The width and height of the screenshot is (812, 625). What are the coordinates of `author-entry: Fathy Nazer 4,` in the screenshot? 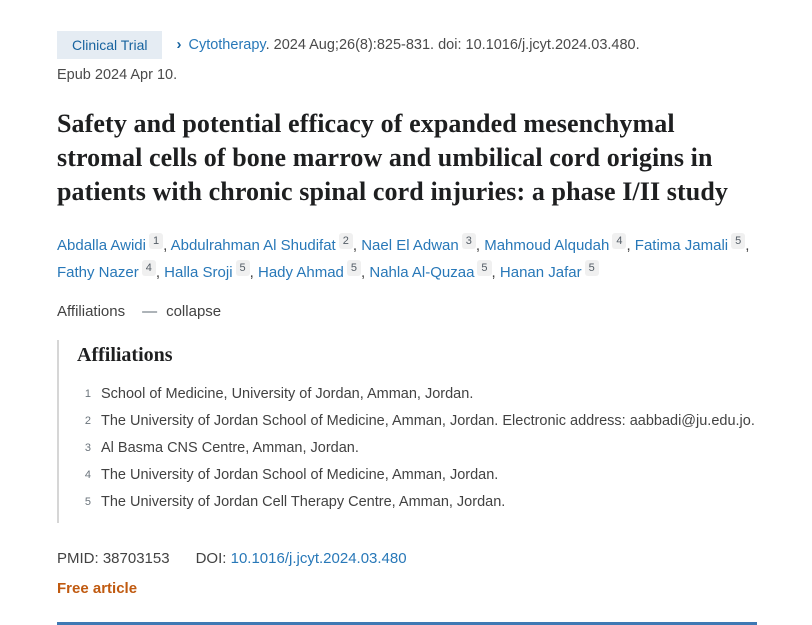 It's located at (111, 270).